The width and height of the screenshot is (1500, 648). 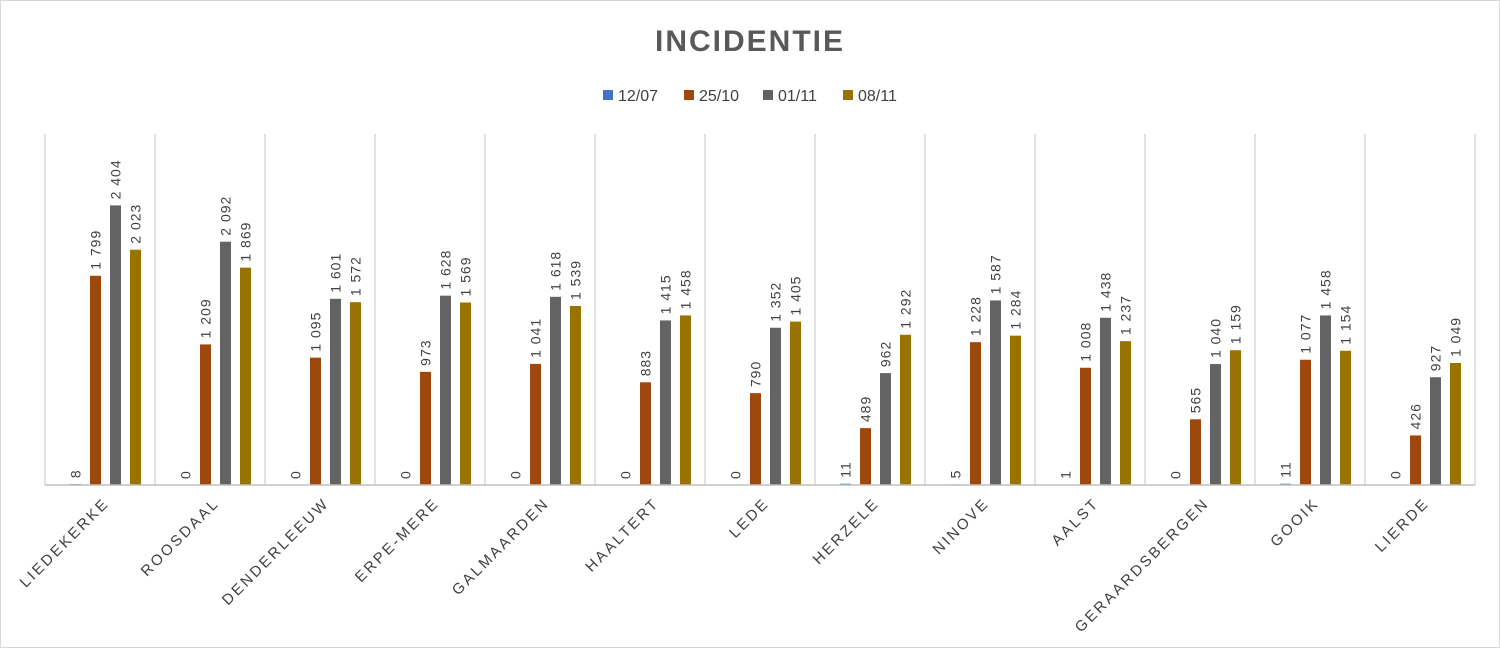 What do you see at coordinates (1016, 310) in the screenshot?
I see `data-label: 1 284` at bounding box center [1016, 310].